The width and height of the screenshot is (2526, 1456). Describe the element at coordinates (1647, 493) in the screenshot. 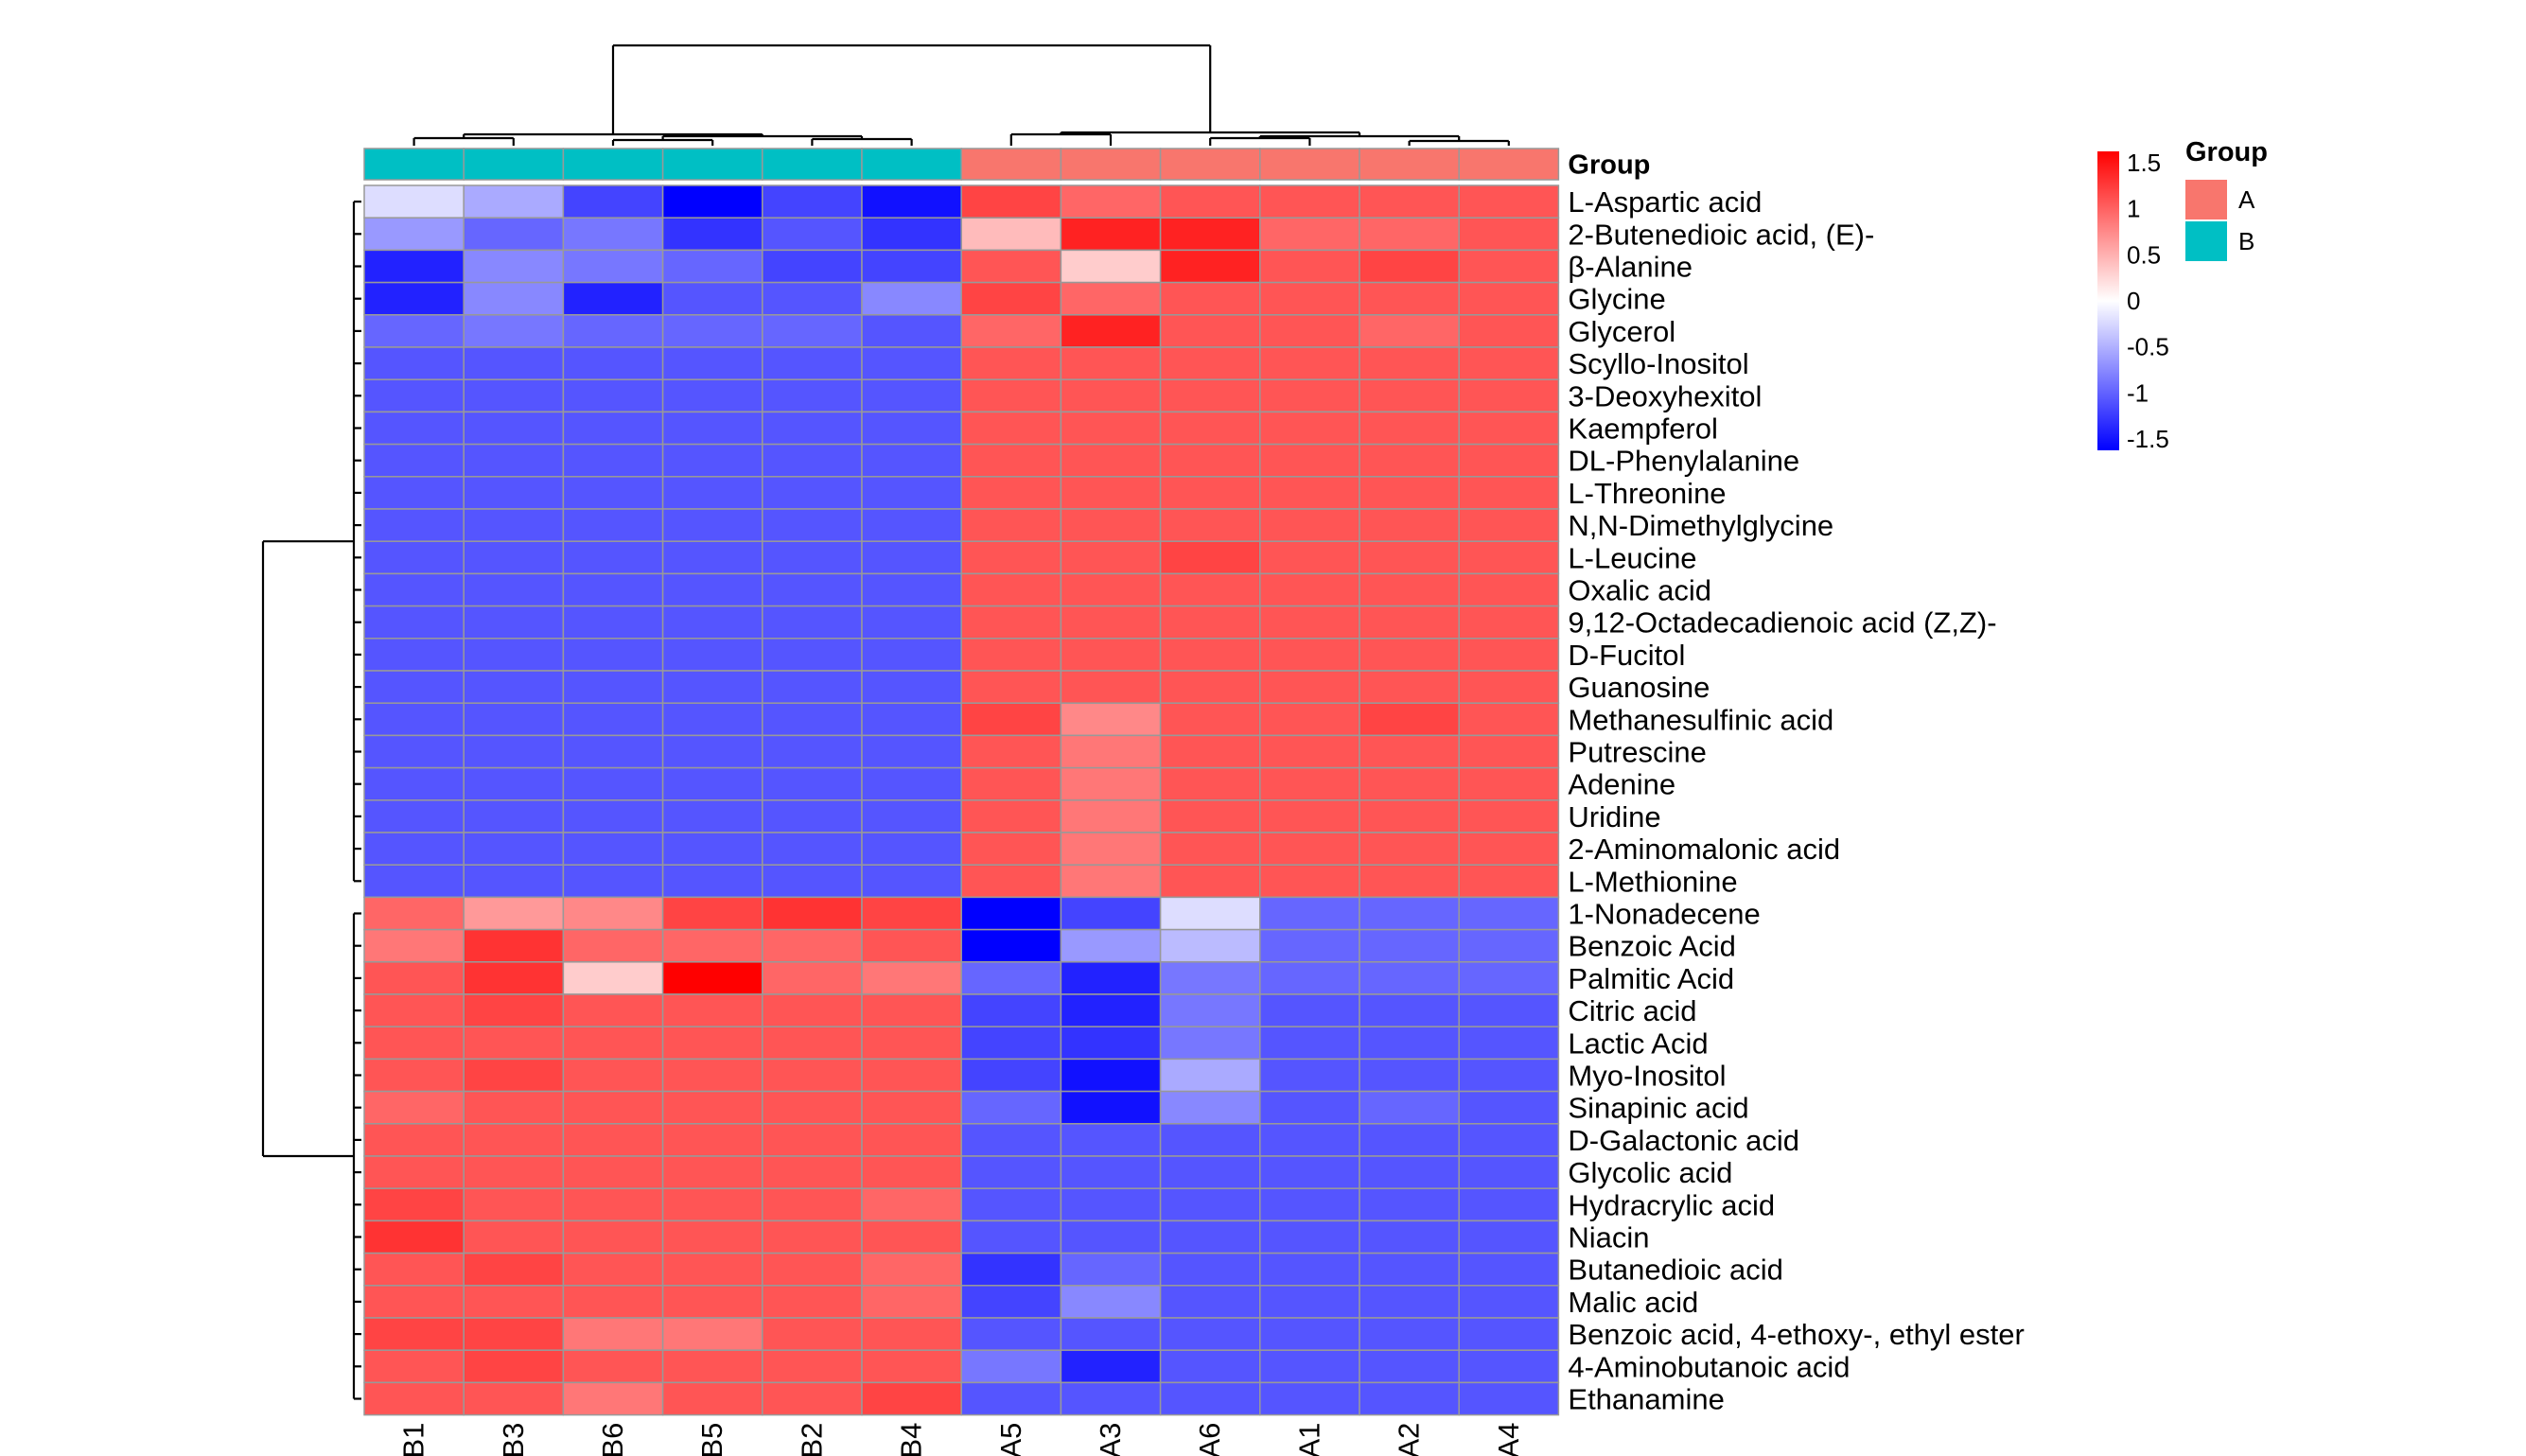

I see `row-label: L-Threonine` at that location.